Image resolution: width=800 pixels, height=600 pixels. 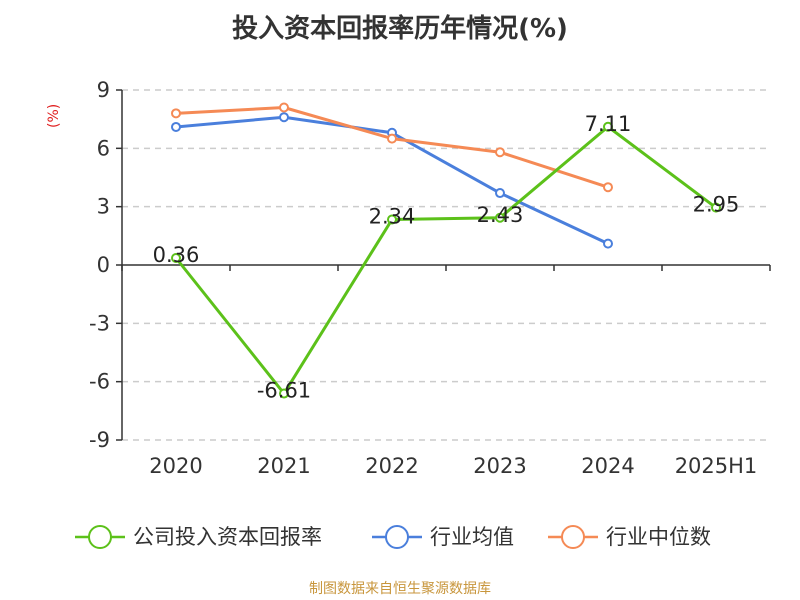 I want to click on y-tick-label: 3, so click(x=103, y=207).